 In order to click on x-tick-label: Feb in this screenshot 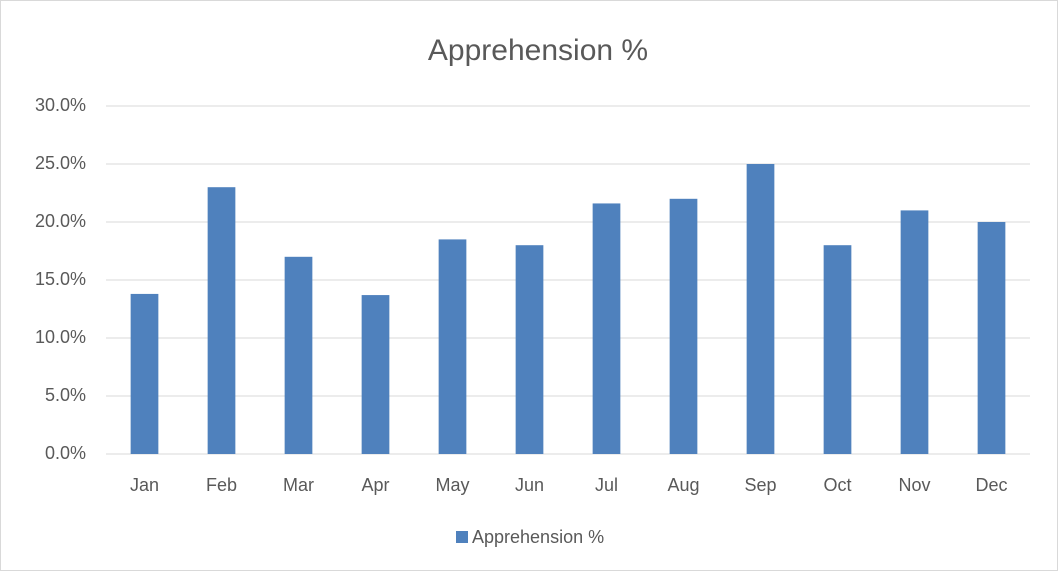, I will do `click(221, 485)`.